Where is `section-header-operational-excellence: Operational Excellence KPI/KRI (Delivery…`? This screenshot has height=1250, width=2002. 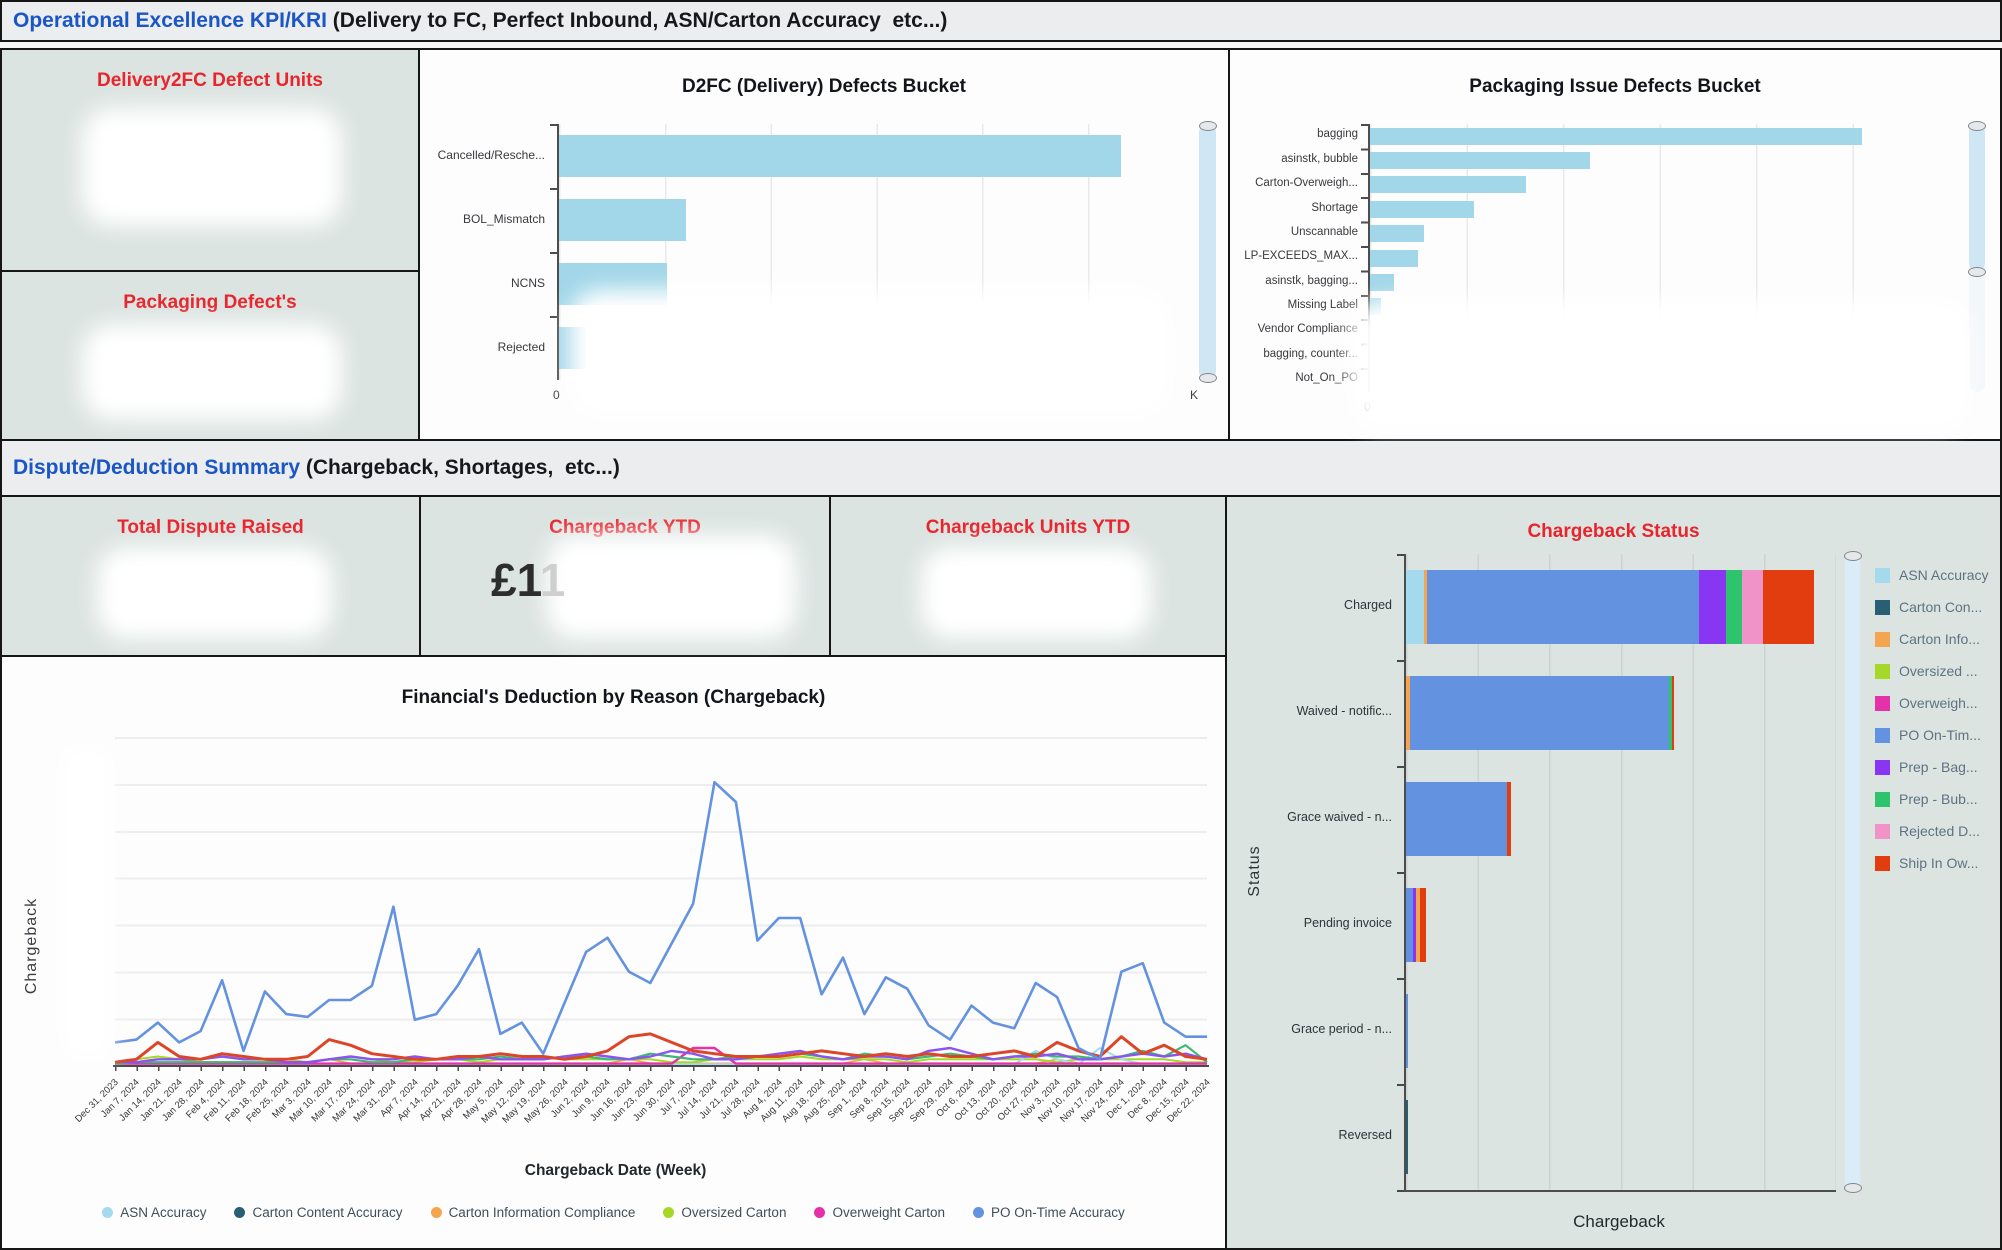
section-header-operational-excellence: Operational Excellence KPI/KRI (Delivery… is located at coordinates (1001, 21).